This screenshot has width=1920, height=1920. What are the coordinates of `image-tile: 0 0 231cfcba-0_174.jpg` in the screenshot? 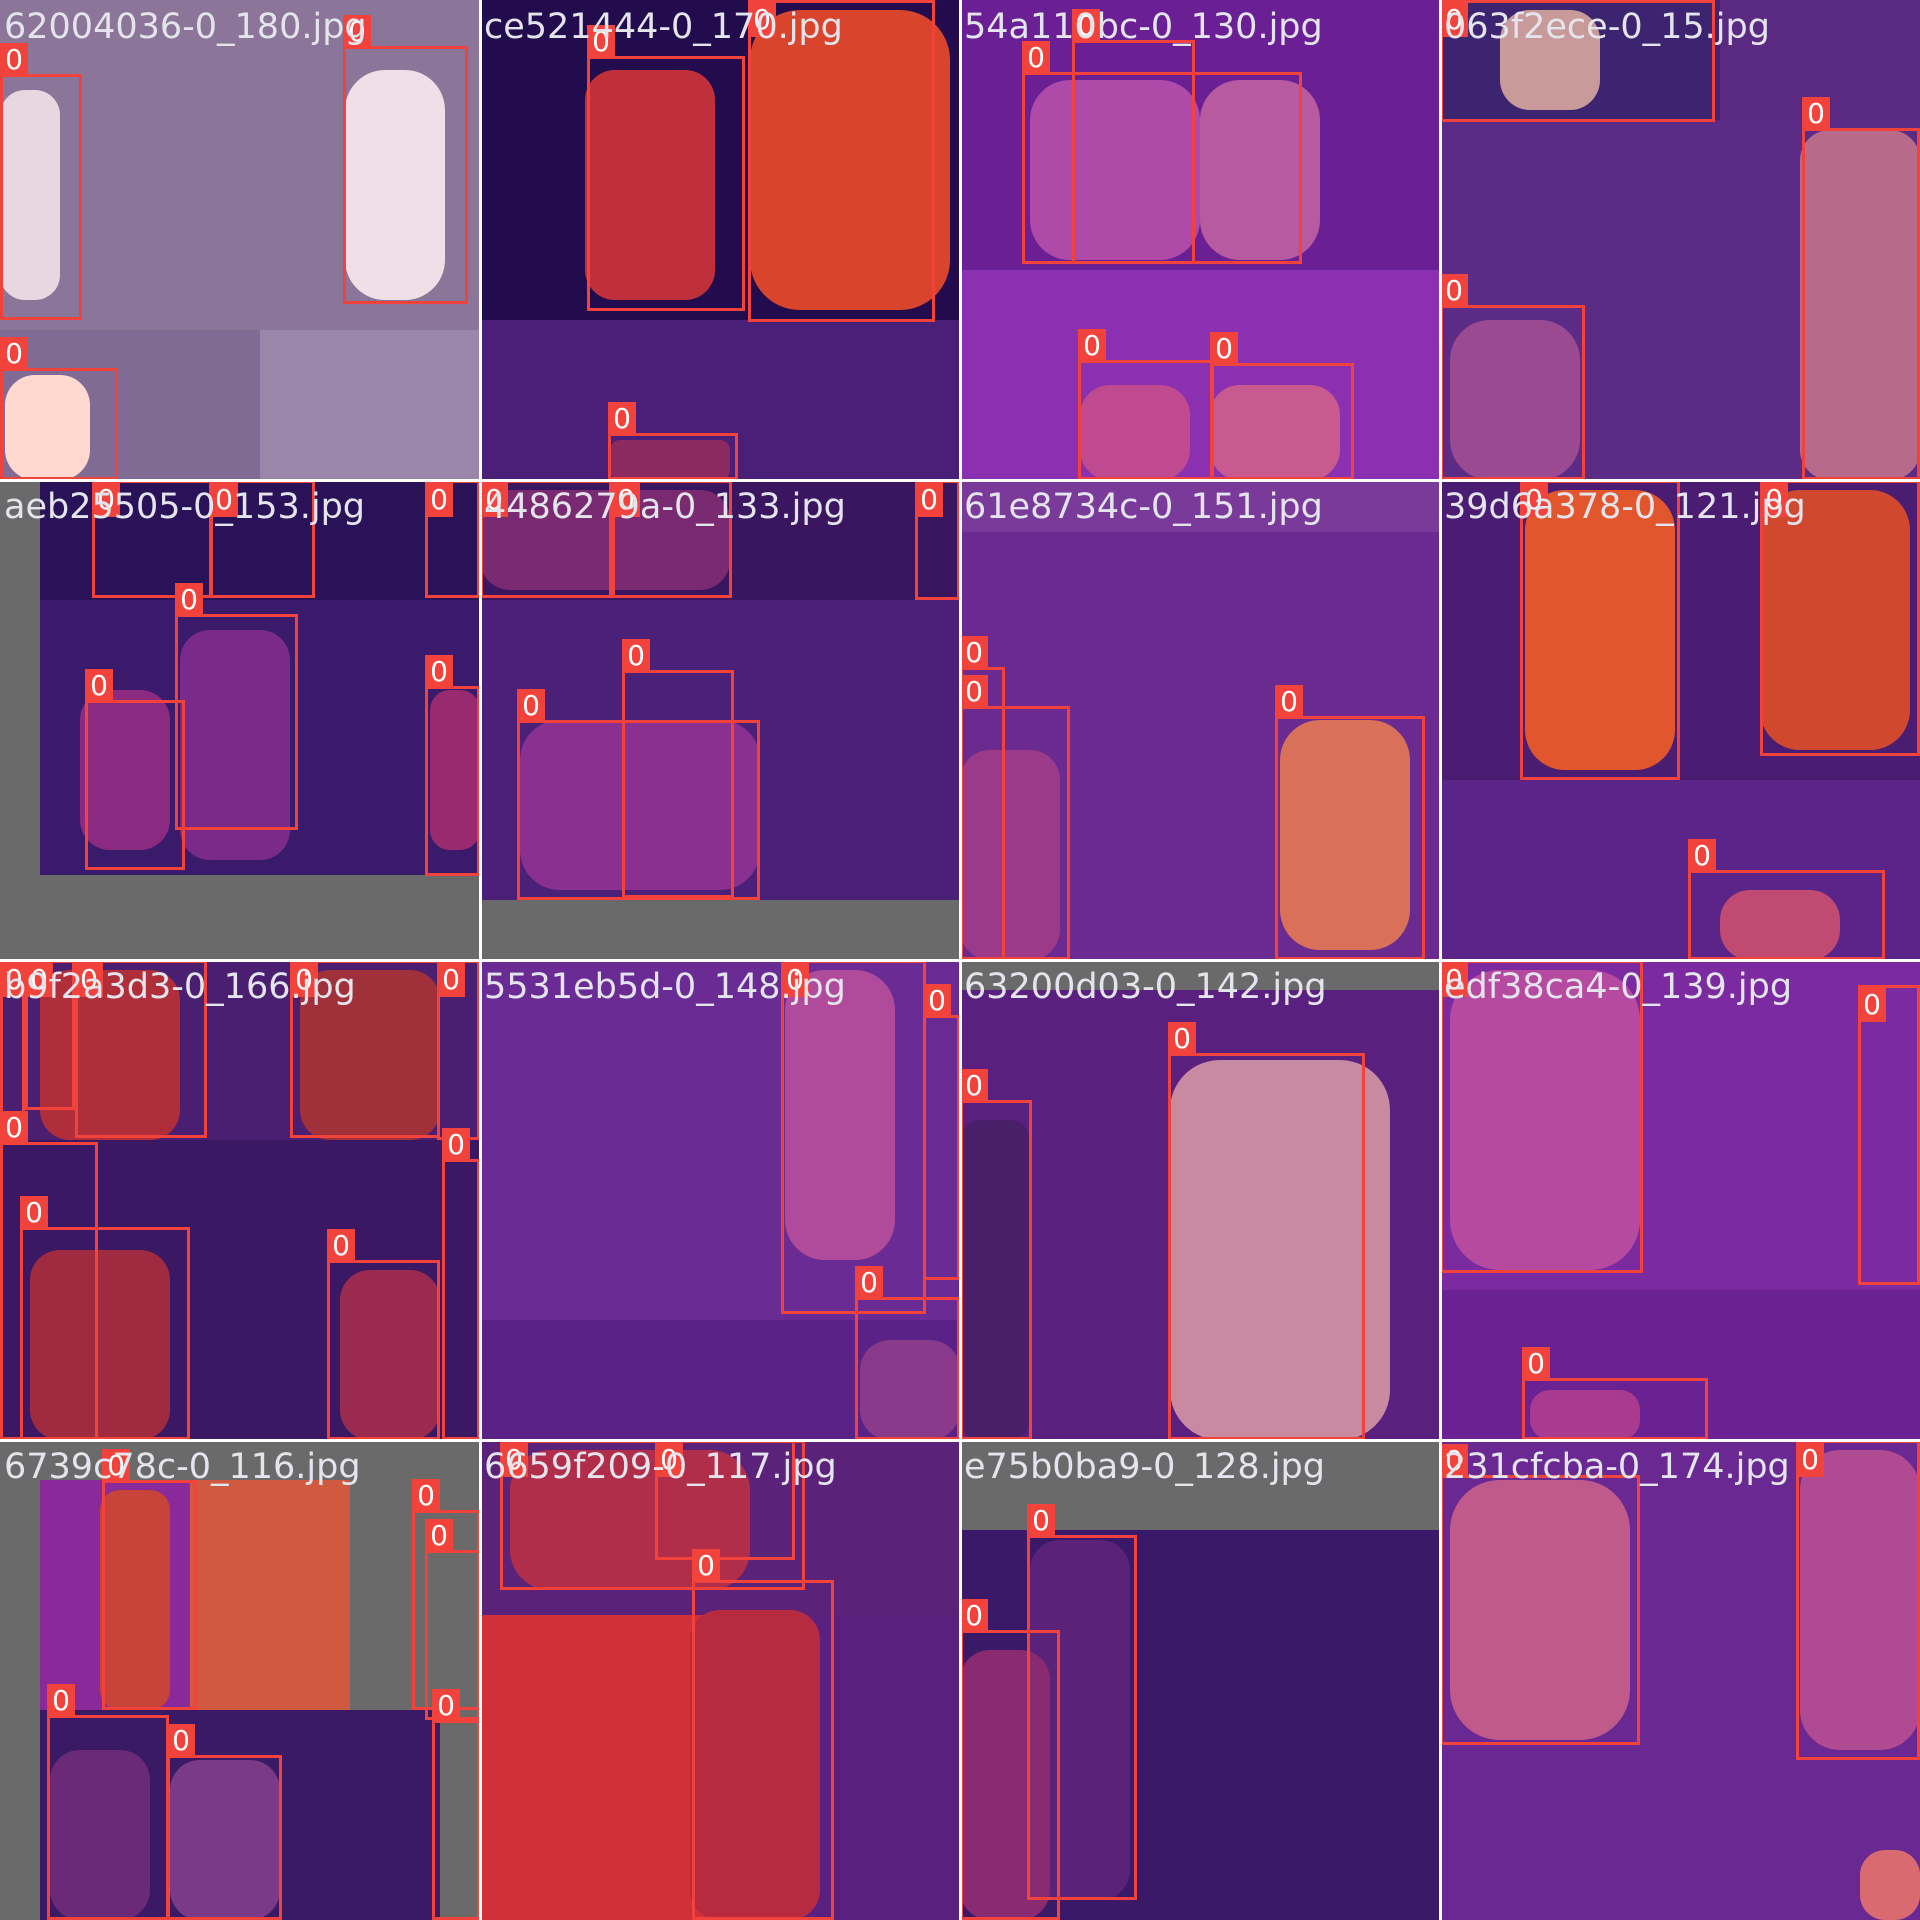 It's located at (1680, 1680).